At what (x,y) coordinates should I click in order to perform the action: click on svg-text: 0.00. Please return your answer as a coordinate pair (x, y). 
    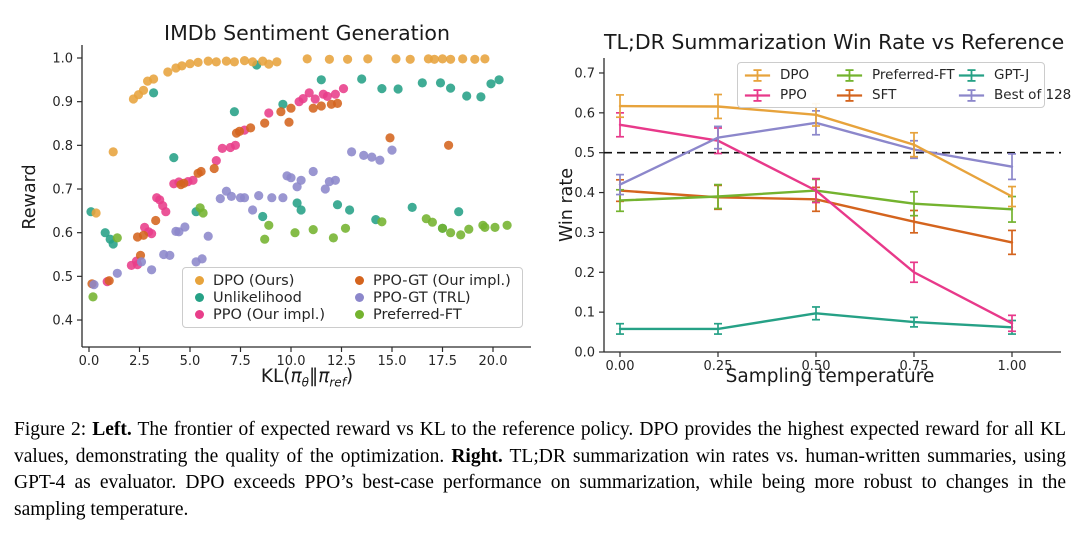
    Looking at the image, I should click on (620, 366).